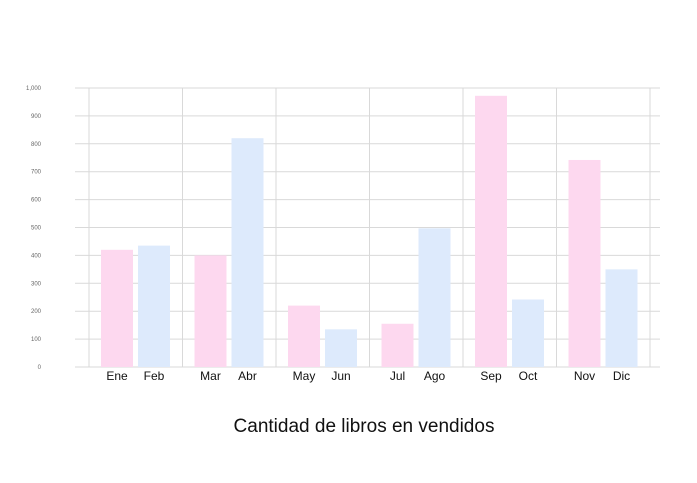 Image resolution: width=697 pixels, height=483 pixels. I want to click on y-tick-label: 600, so click(36, 201).